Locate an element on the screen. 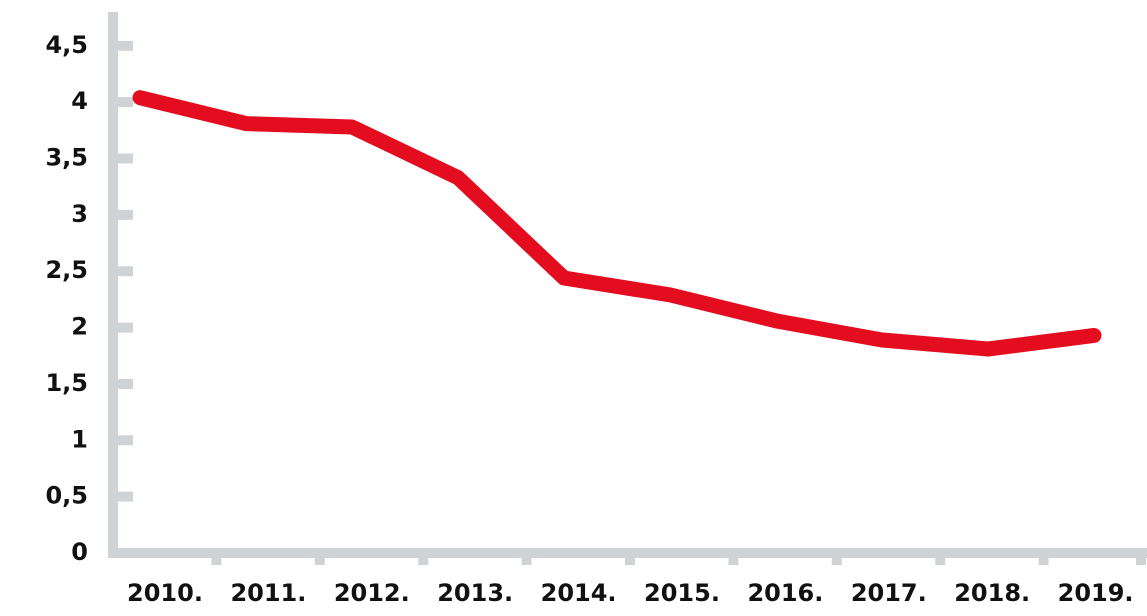 Image resolution: width=1147 pixels, height=616 pixels. x-tick-label: 2011. is located at coordinates (268, 593).